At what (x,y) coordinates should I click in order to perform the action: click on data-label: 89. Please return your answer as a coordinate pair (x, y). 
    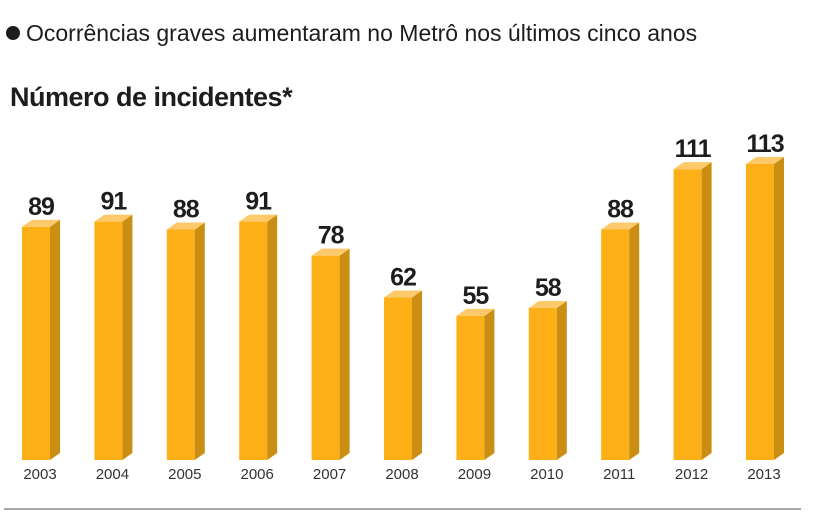
    Looking at the image, I should click on (41, 207).